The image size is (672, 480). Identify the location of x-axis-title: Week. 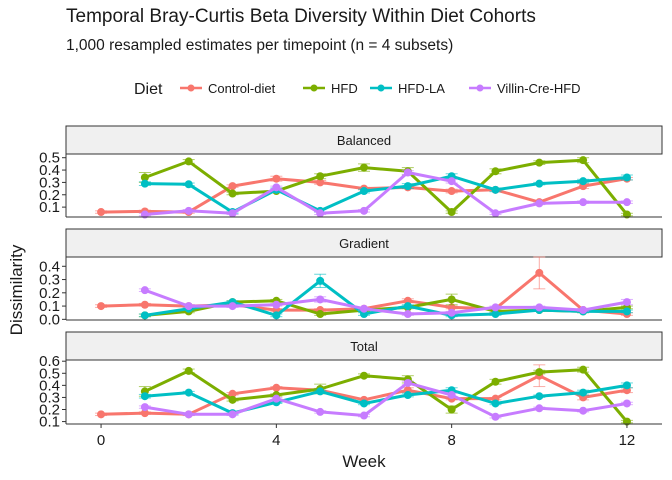
(364, 461).